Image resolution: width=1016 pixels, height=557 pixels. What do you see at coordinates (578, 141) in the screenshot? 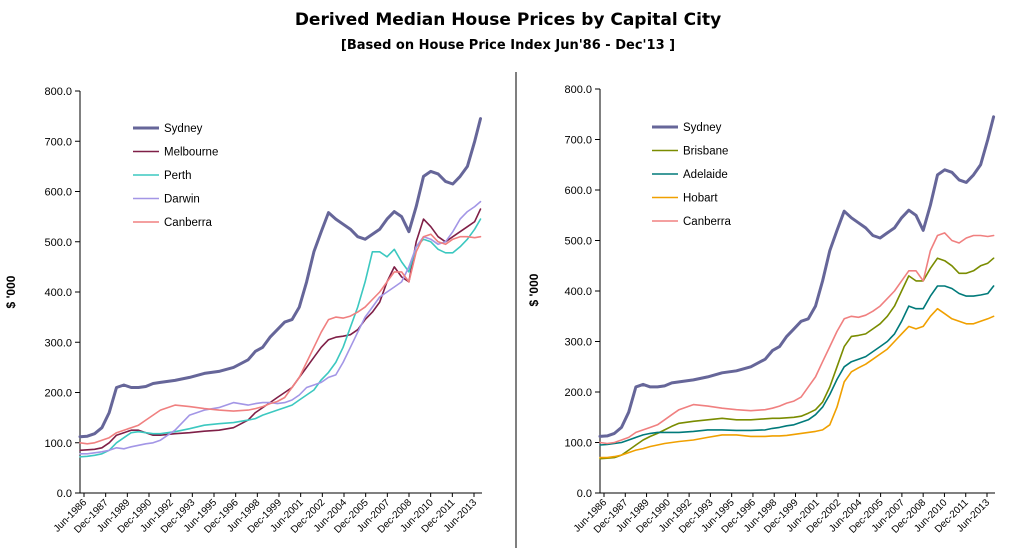
I see `panel2-y-tick-label: 700.0` at bounding box center [578, 141].